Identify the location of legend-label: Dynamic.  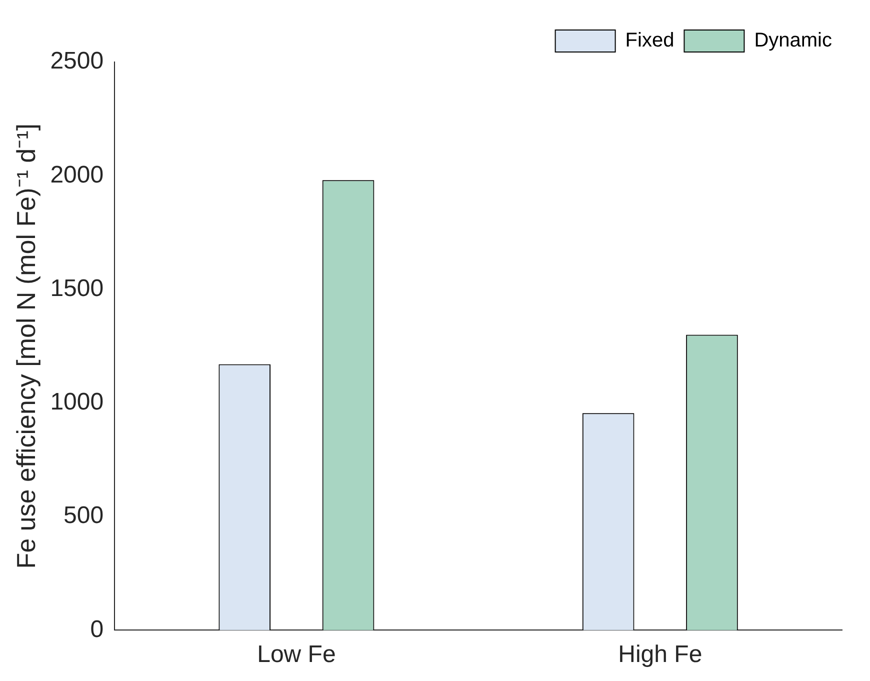
(793, 41).